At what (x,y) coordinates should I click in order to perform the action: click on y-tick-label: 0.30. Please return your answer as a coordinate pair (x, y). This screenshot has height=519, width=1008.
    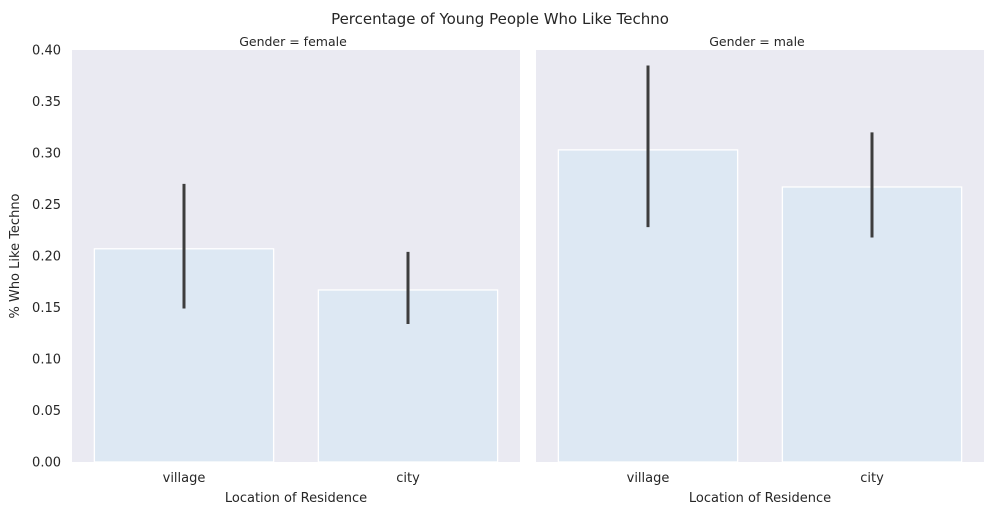
    Looking at the image, I should click on (46, 154).